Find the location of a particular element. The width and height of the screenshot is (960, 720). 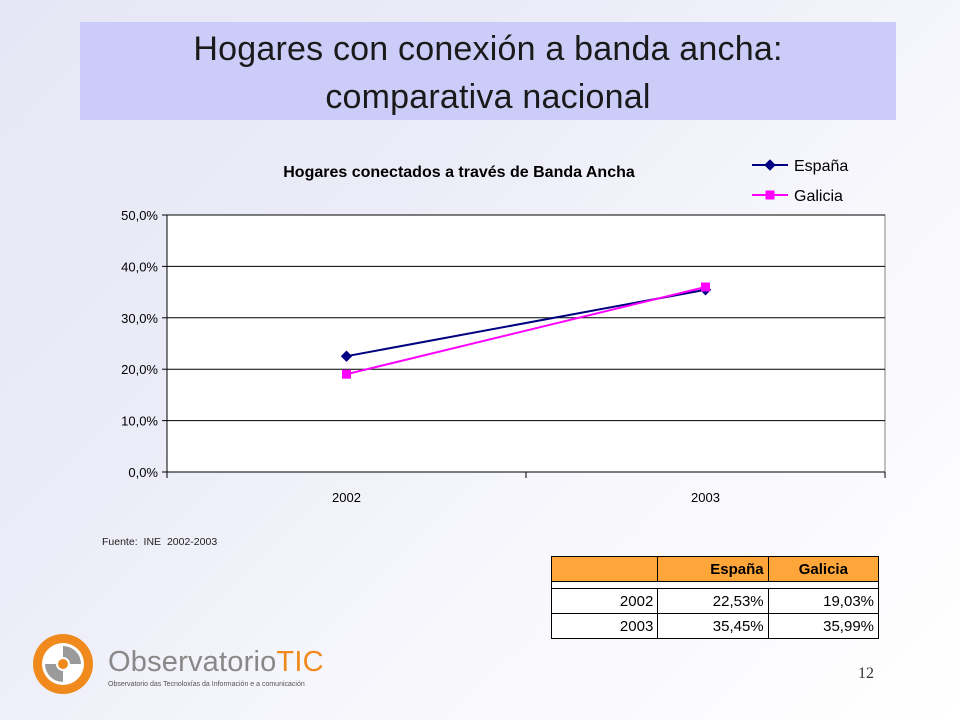

y-tick-label: 20,0% is located at coordinates (139, 369).